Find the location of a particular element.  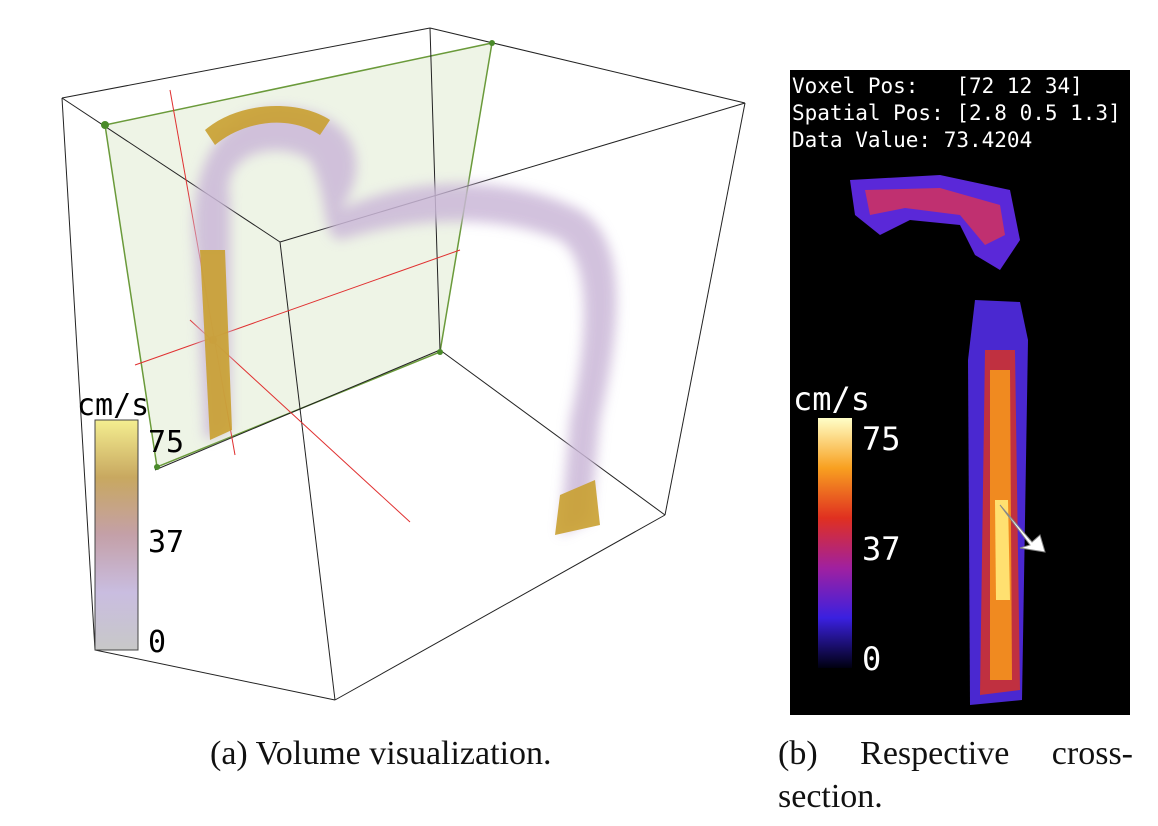

caption: (b) Respective cross- is located at coordinates (955, 753).